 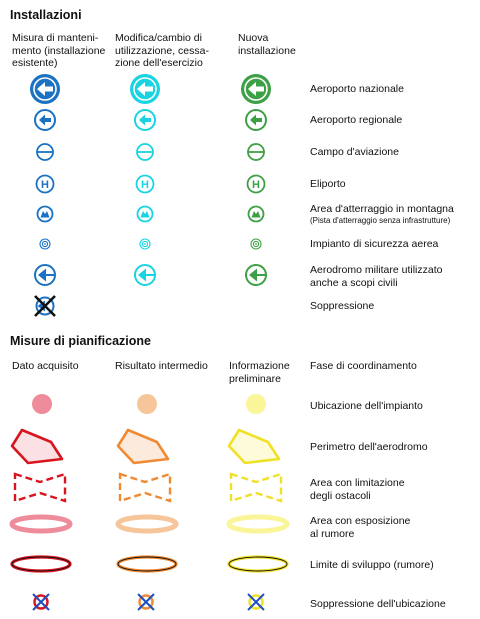 What do you see at coordinates (45, 120) in the screenshot?
I see `regional-airport-icon-existing` at bounding box center [45, 120].